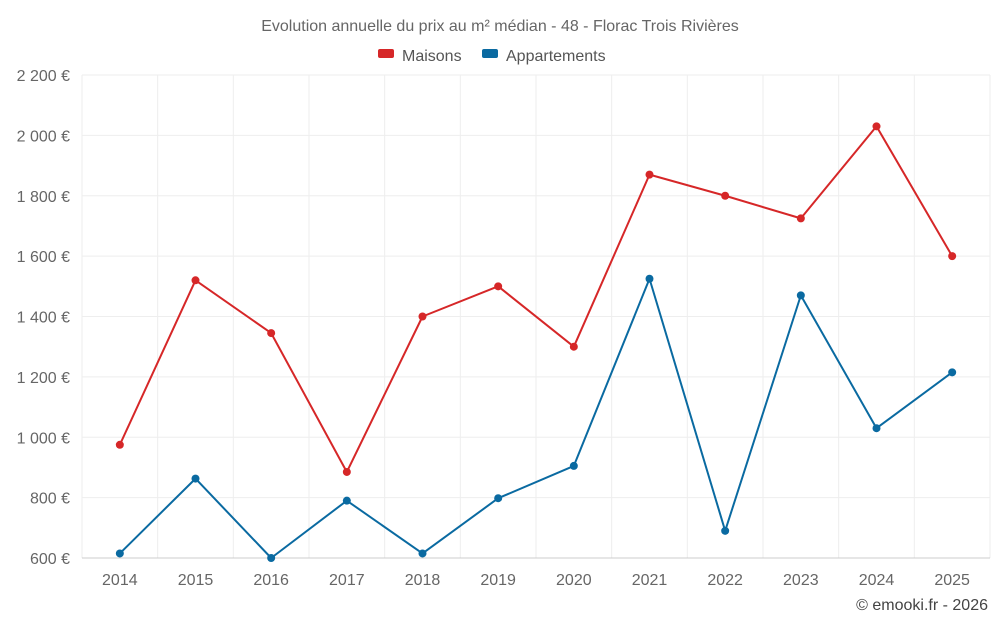 This screenshot has height=625, width=1000. What do you see at coordinates (120, 580) in the screenshot?
I see `x-tick-label: 2014` at bounding box center [120, 580].